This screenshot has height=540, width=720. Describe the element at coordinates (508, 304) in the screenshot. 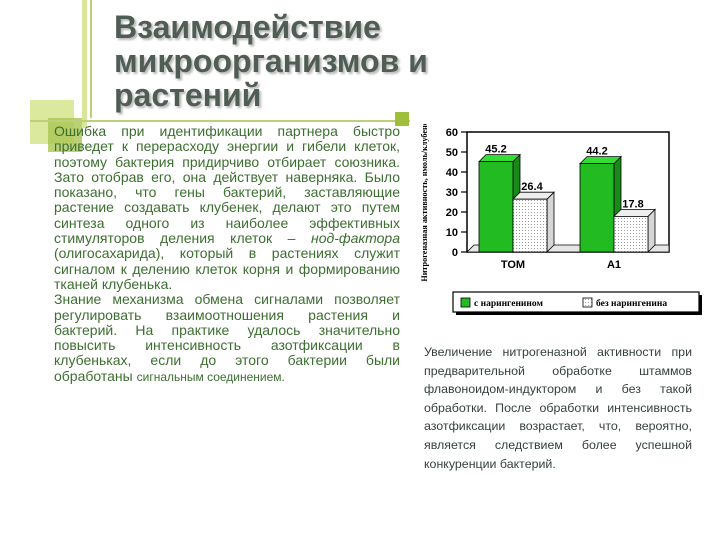

I see `legend-label: с нарингенином` at that location.